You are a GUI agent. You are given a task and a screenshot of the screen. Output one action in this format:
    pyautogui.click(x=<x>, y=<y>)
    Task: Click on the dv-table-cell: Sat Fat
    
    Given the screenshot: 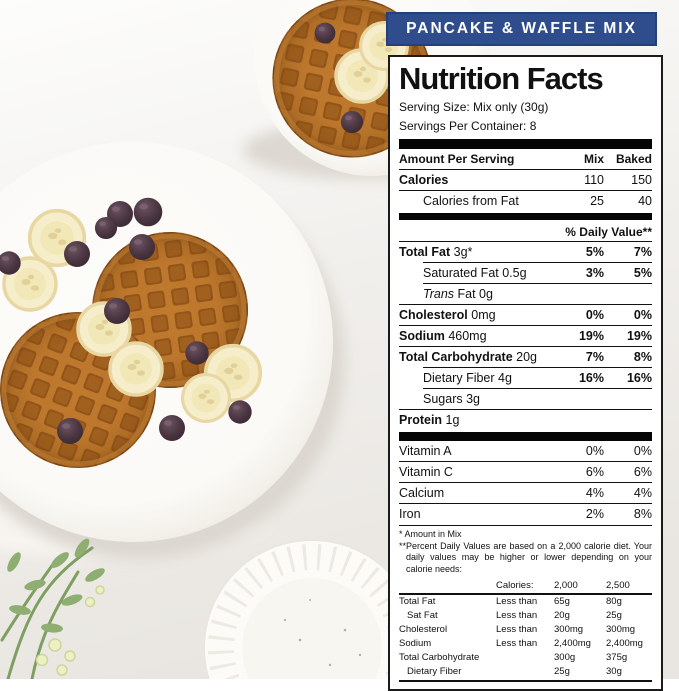 What is the action you would take?
    pyautogui.click(x=422, y=615)
    